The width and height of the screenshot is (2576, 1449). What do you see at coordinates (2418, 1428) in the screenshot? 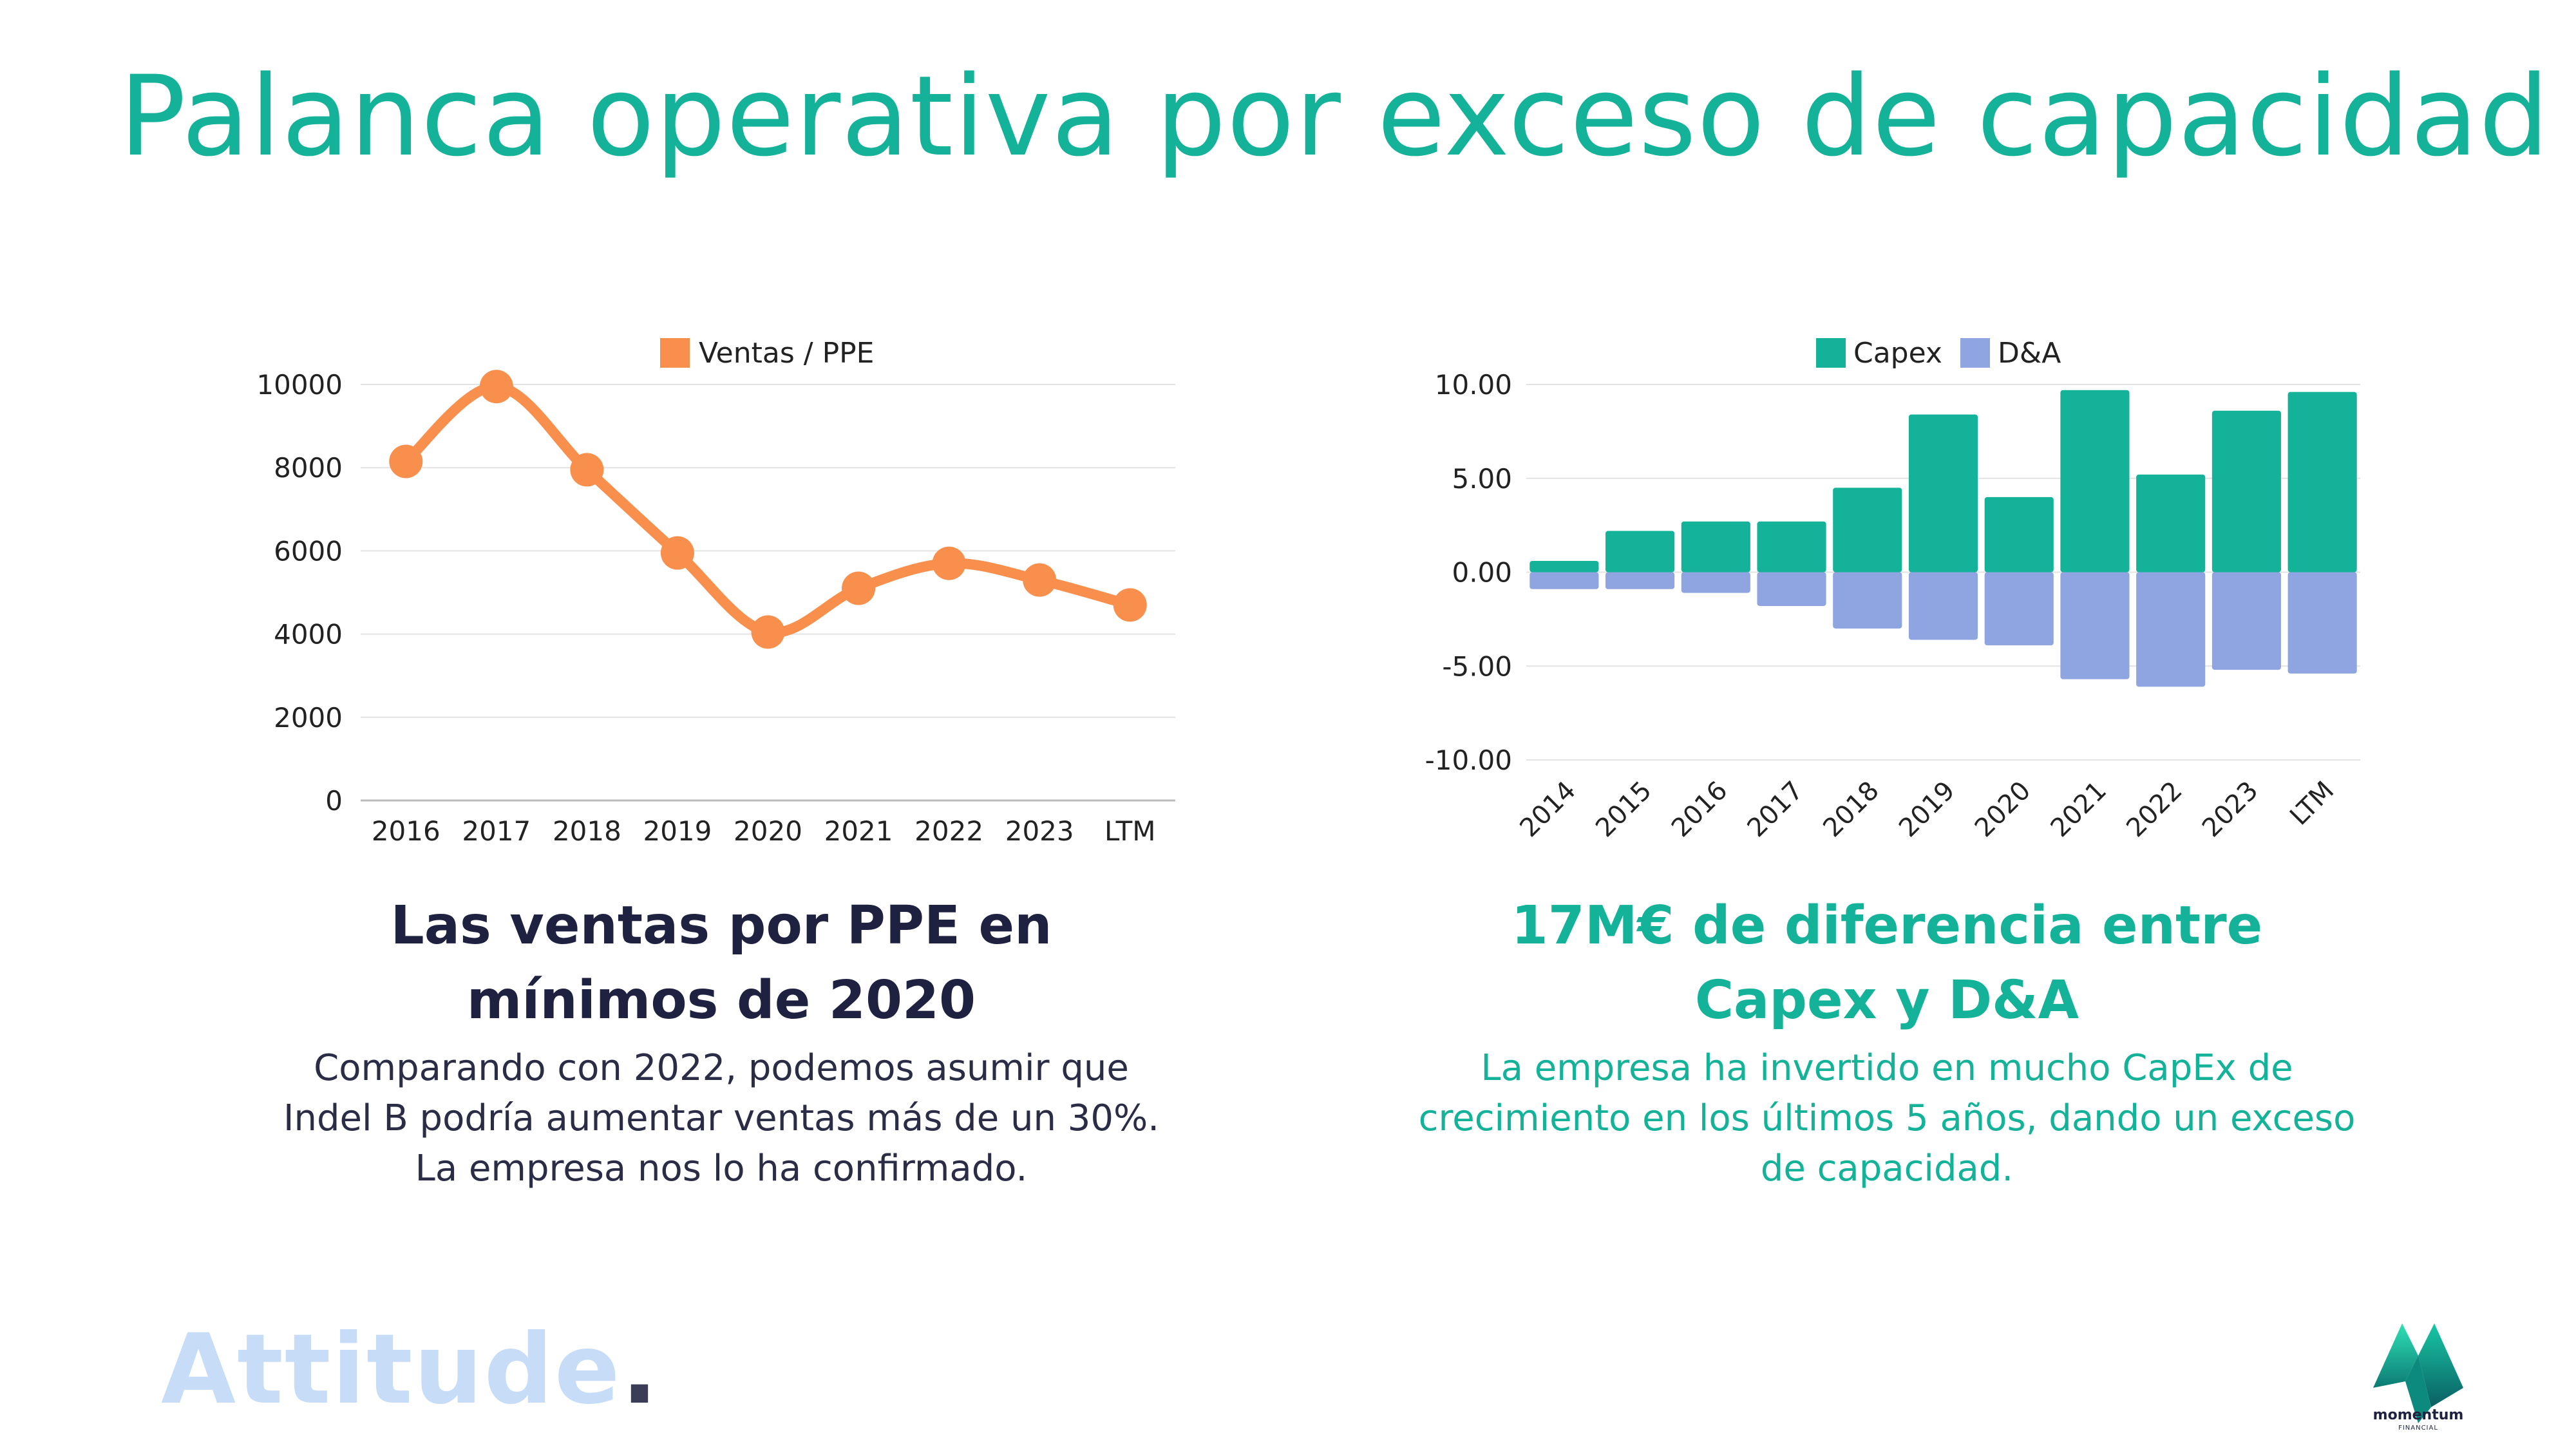
I see `momentum-logo-sub: FINANCIAL` at bounding box center [2418, 1428].